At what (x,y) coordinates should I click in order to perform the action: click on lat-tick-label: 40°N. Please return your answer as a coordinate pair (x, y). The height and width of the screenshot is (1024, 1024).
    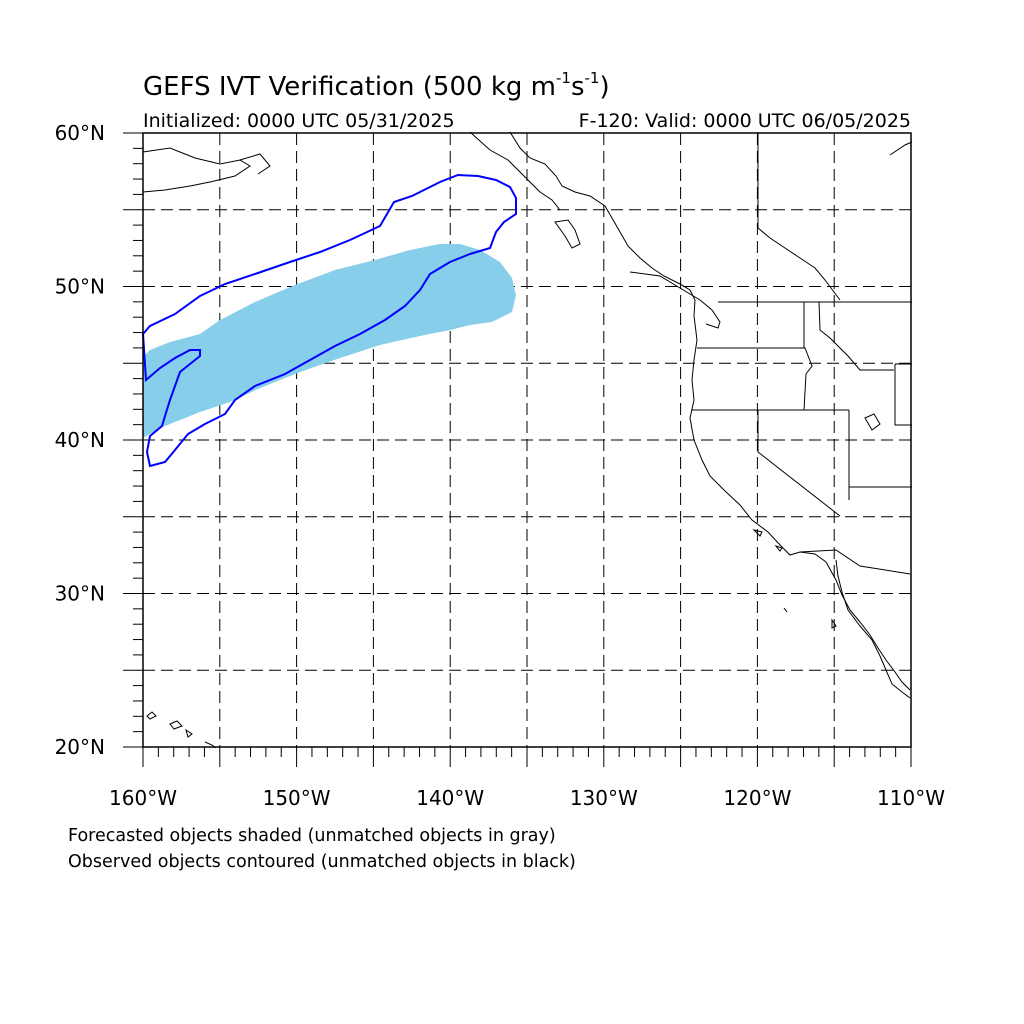
    Looking at the image, I should click on (80, 440).